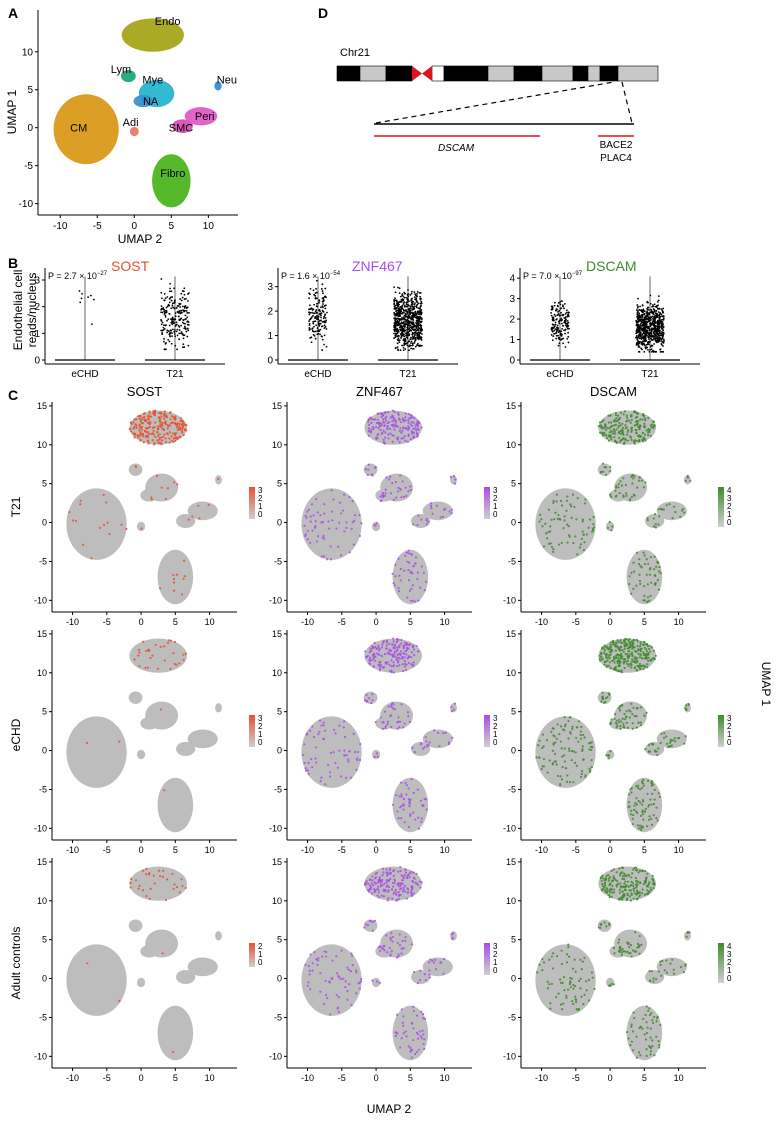  I want to click on row-label-1: eCHD, so click(16, 734).